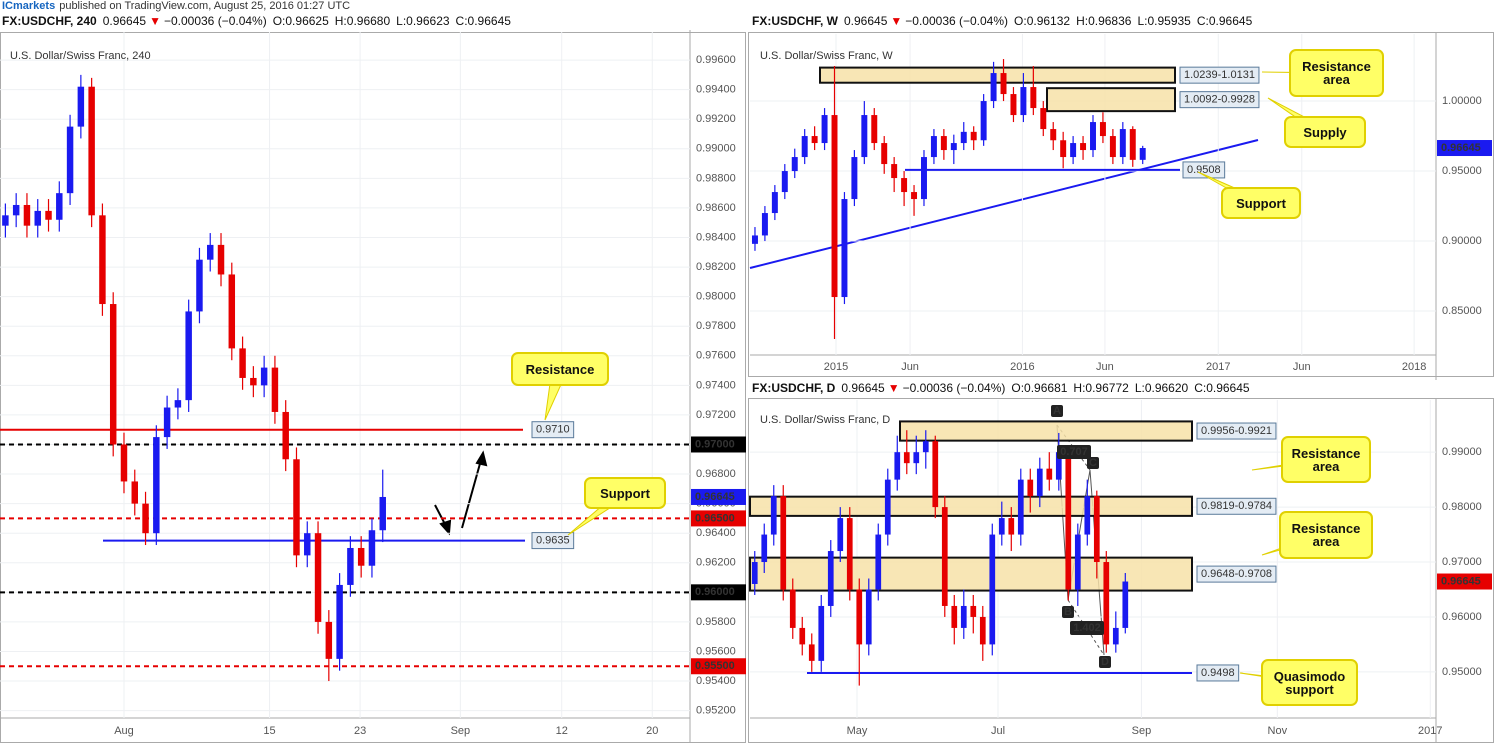 The height and width of the screenshot is (743, 1494). Describe the element at coordinates (716, 326) in the screenshot. I see `y-tick-label: 0.97800` at that location.